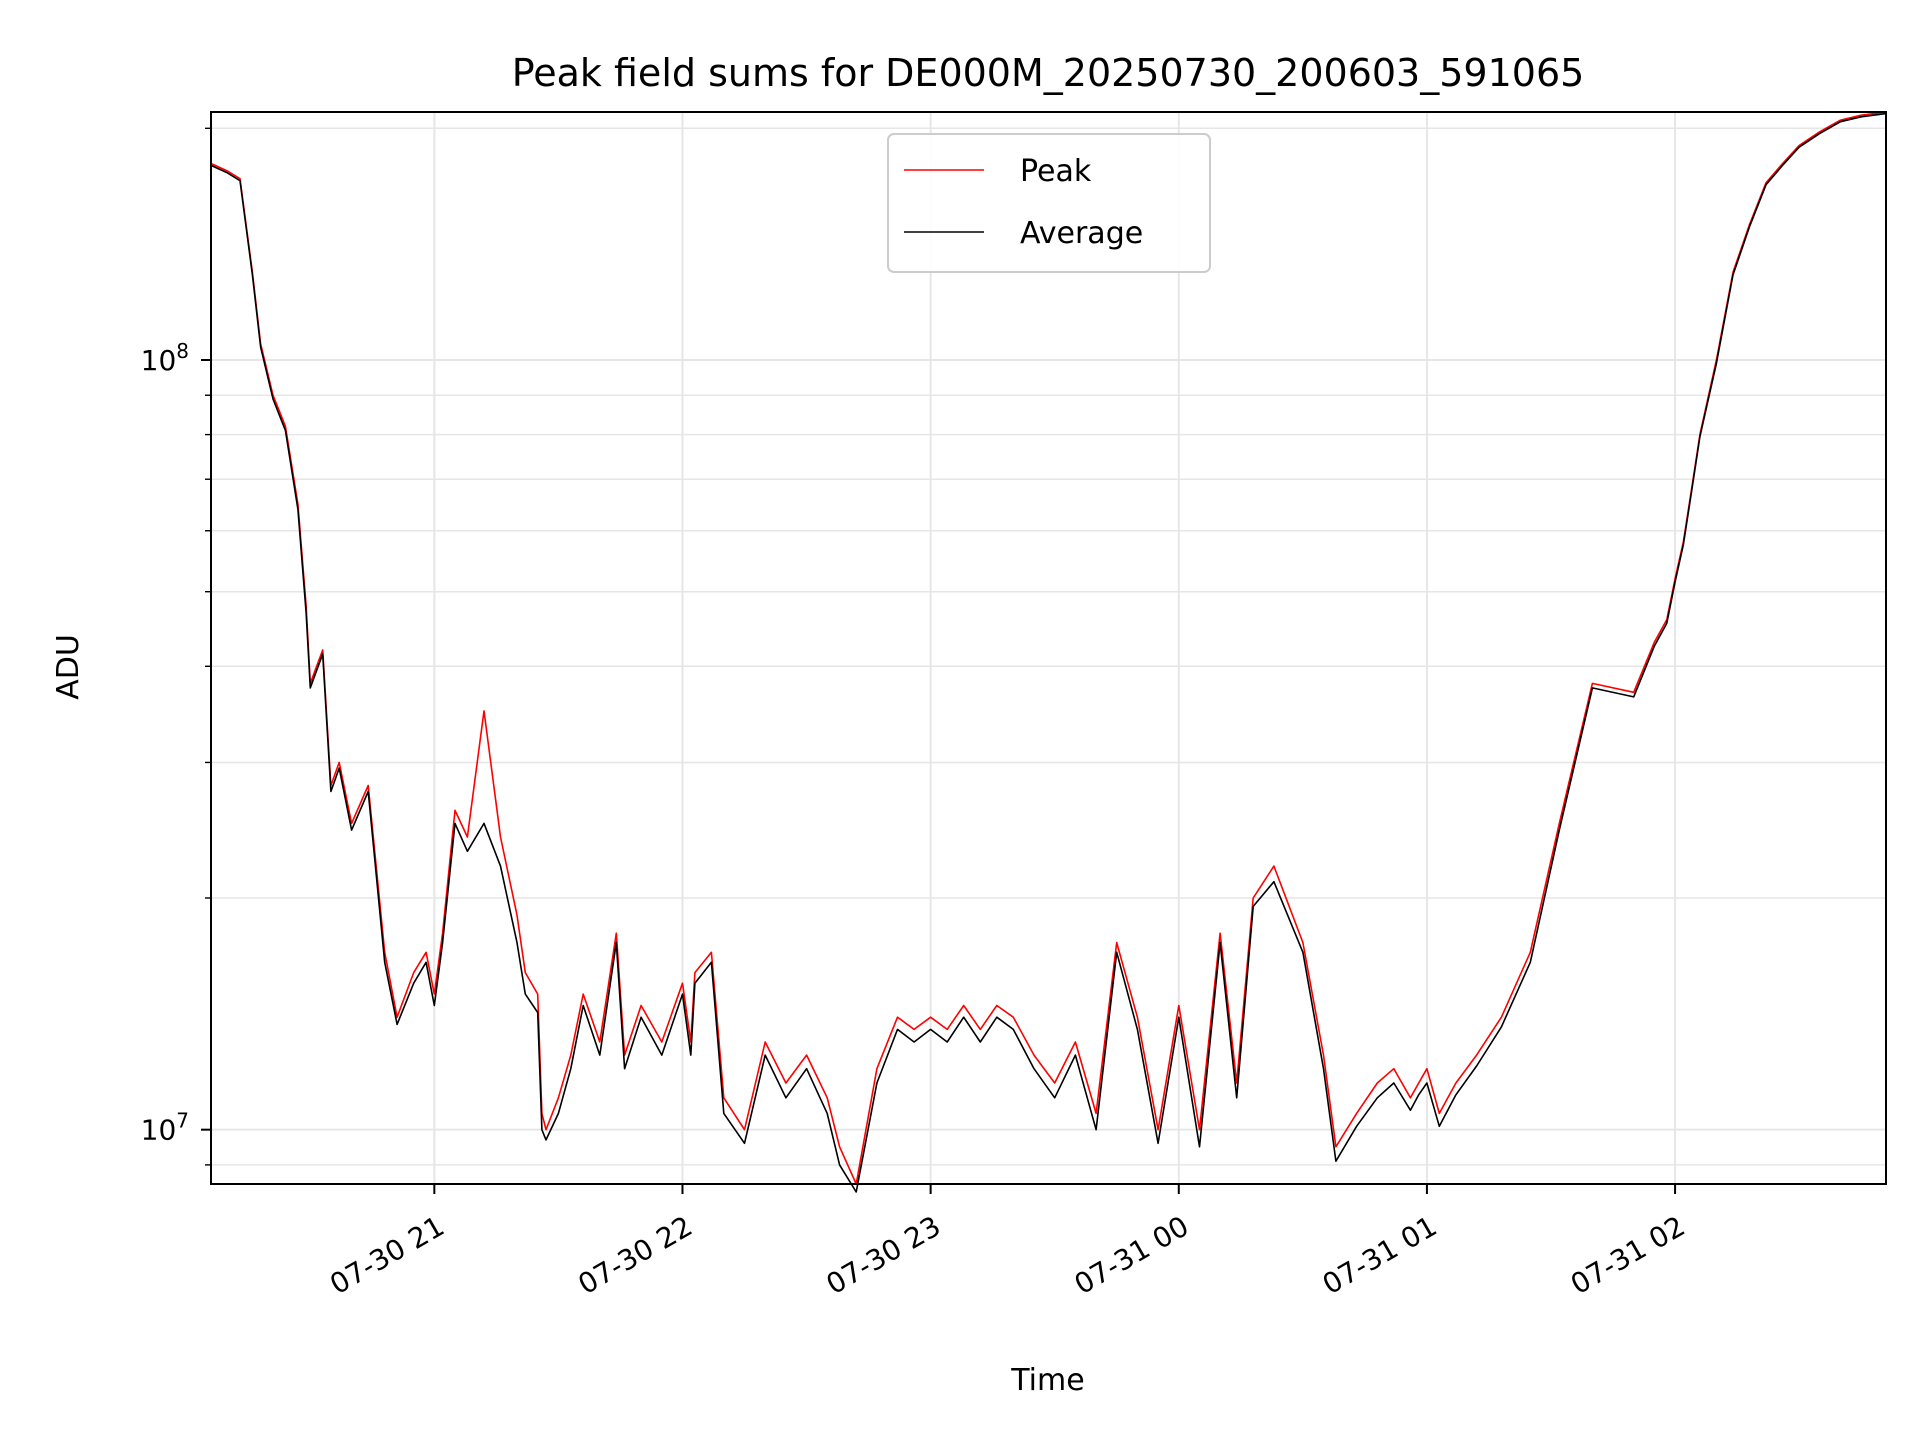 The image size is (1920, 1440). I want to click on x-axis-label: Time, so click(1047, 1380).